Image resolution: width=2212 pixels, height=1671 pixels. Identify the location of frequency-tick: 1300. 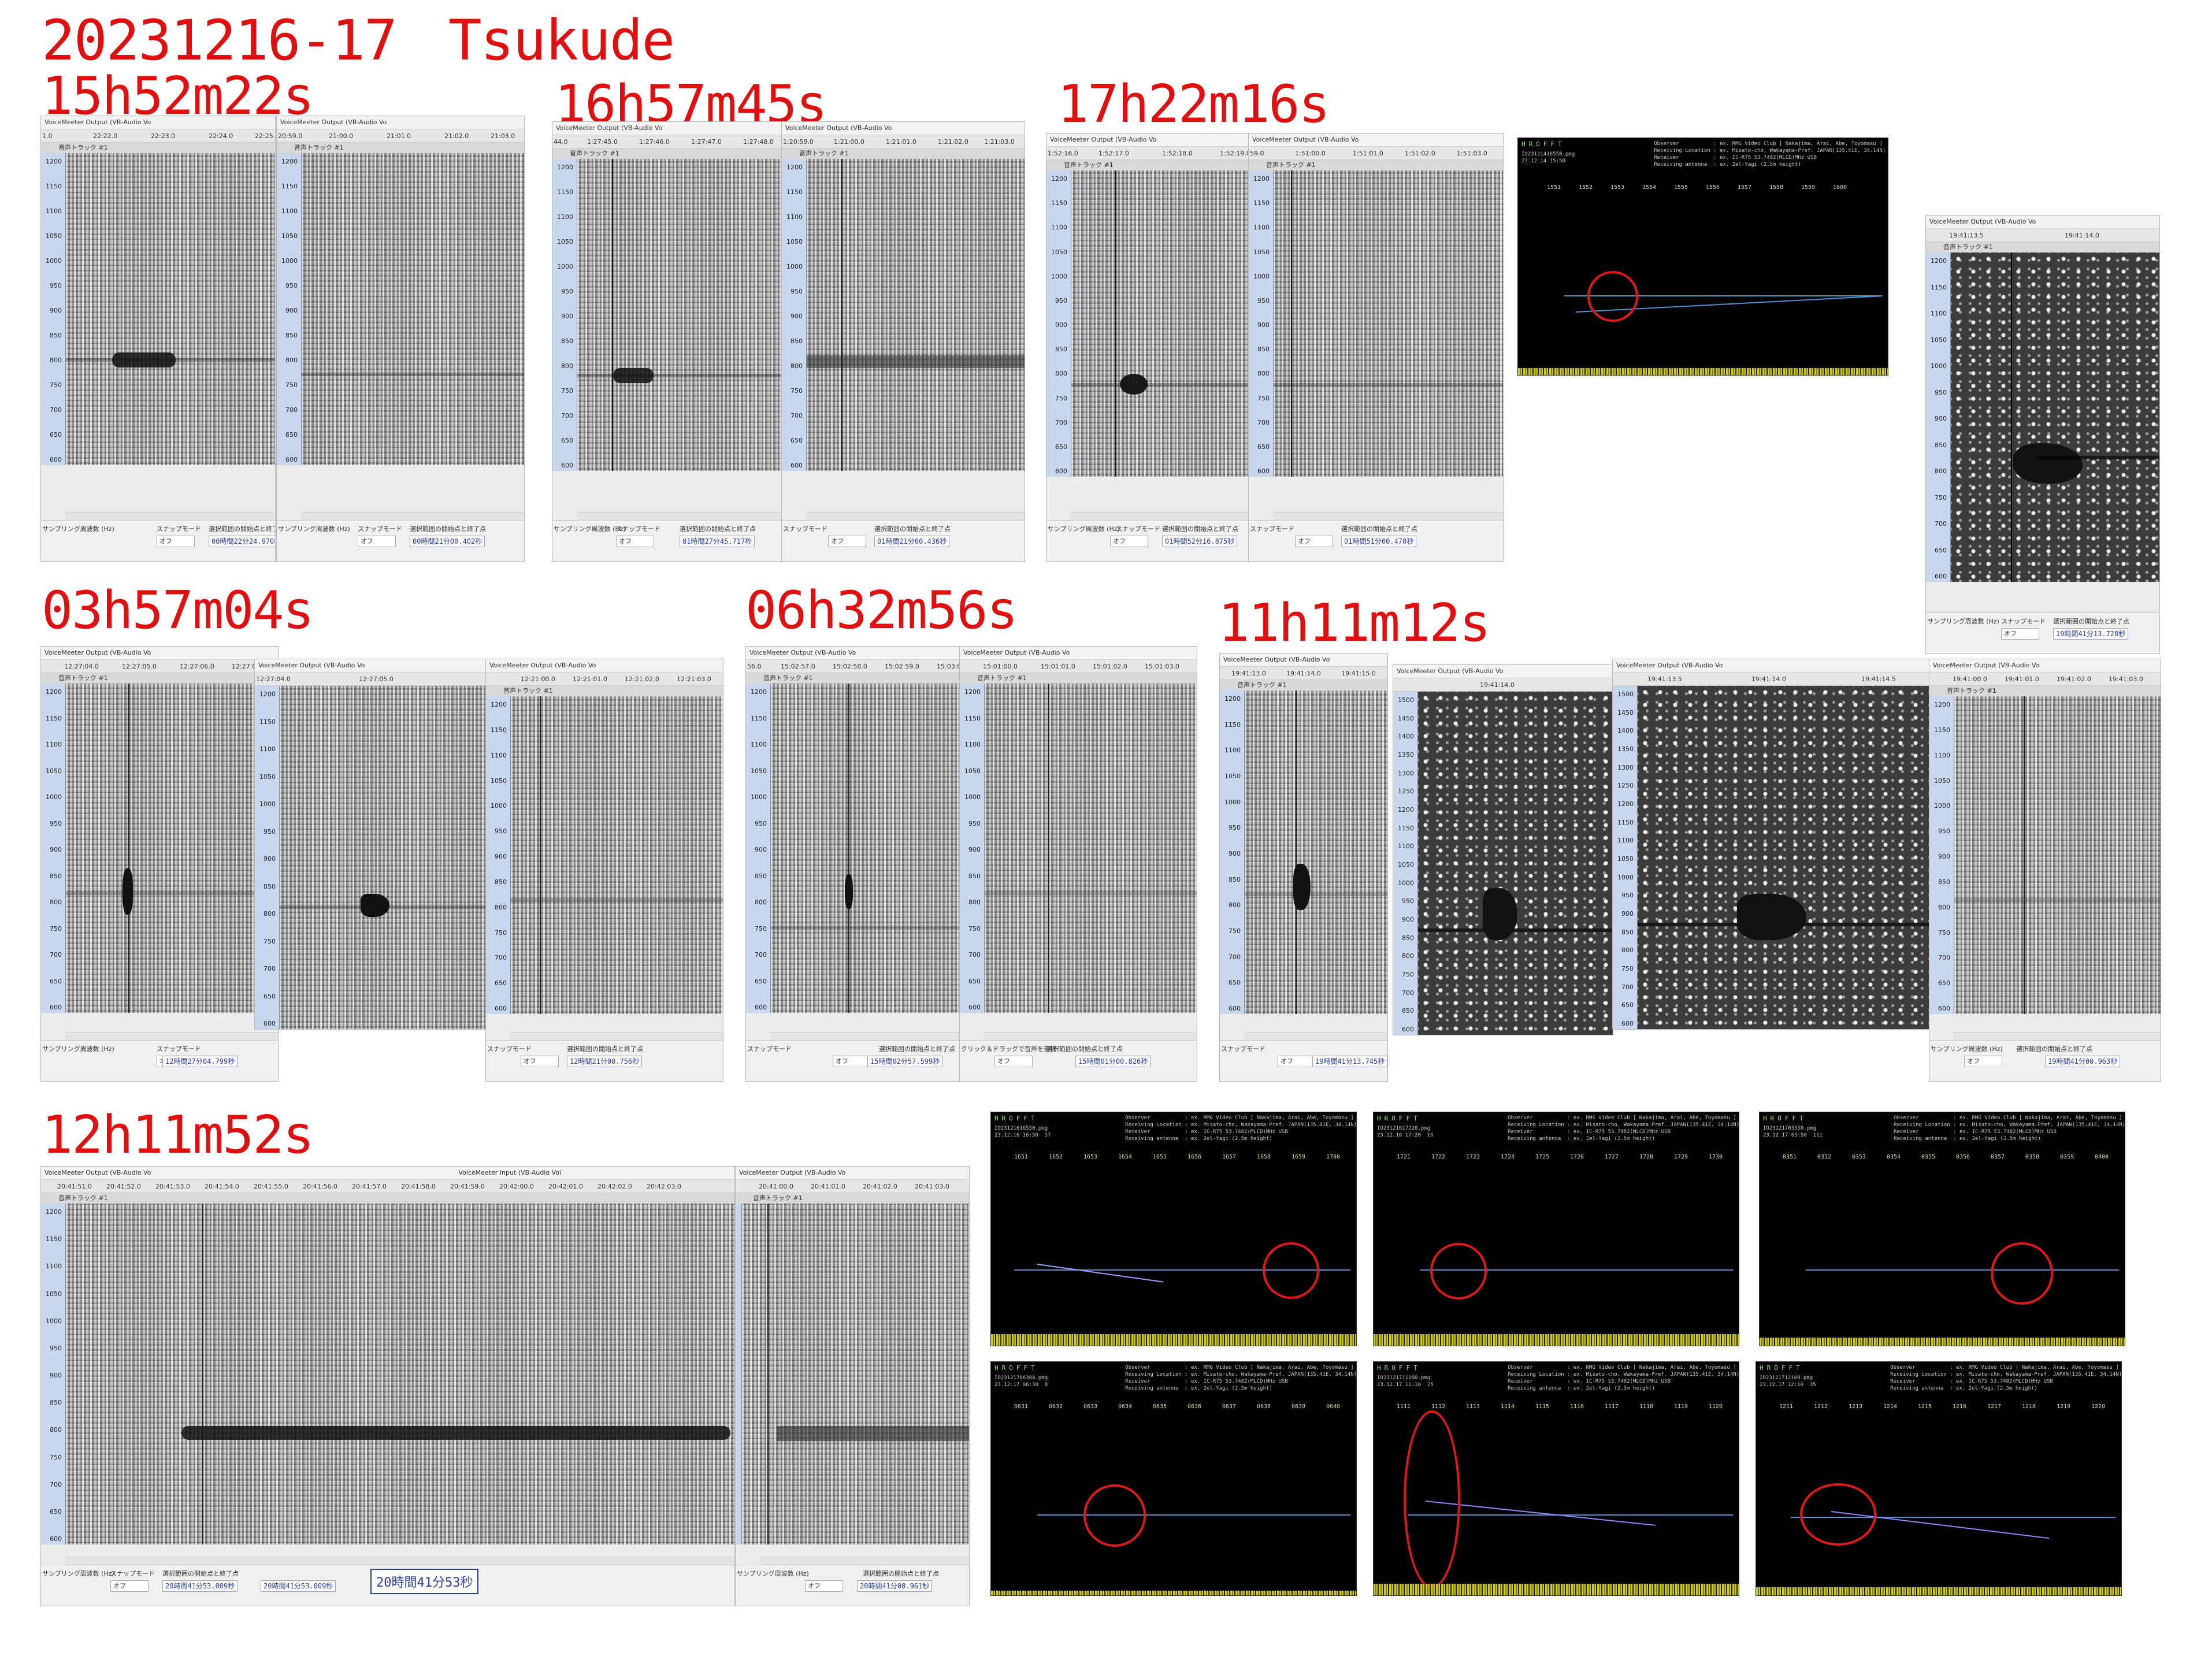
(1406, 773).